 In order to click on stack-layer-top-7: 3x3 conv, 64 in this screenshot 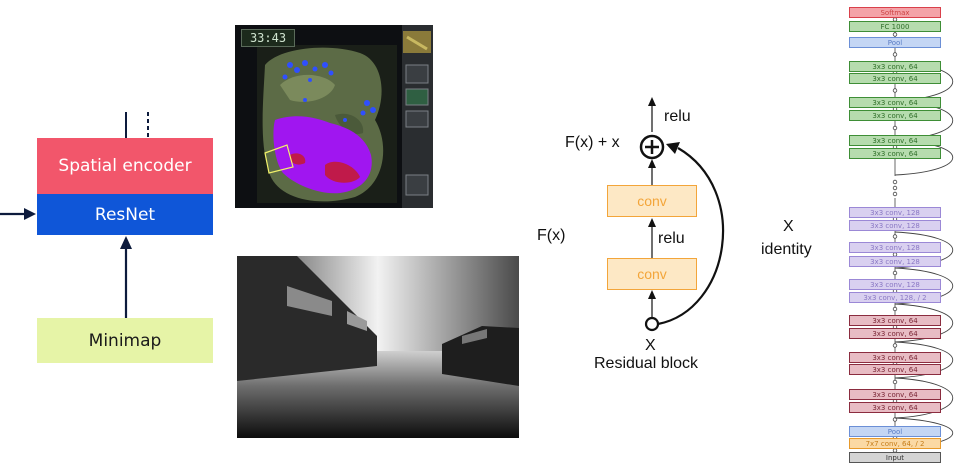, I will do `click(895, 140)`.